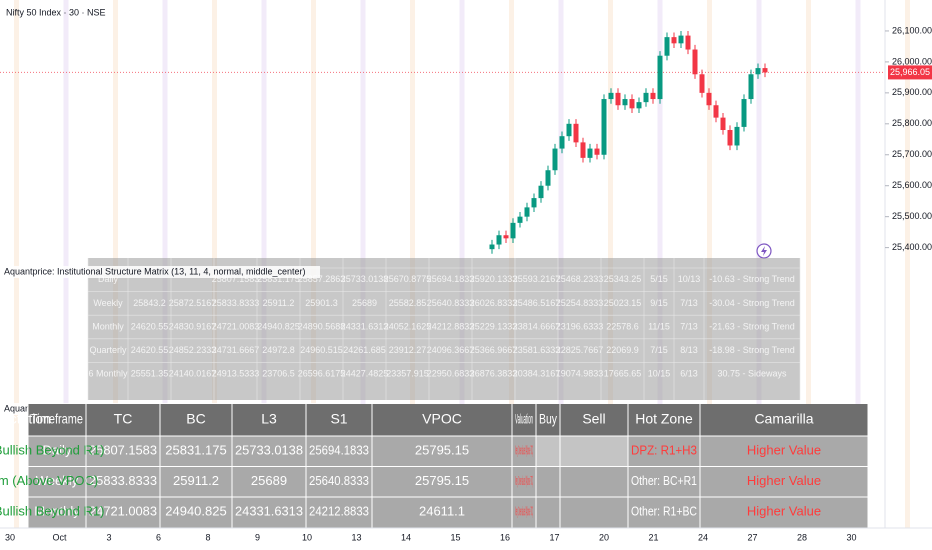 The image size is (932, 550). Describe the element at coordinates (195, 511) in the screenshot. I see `dashboard-cell: 24940.825` at that location.